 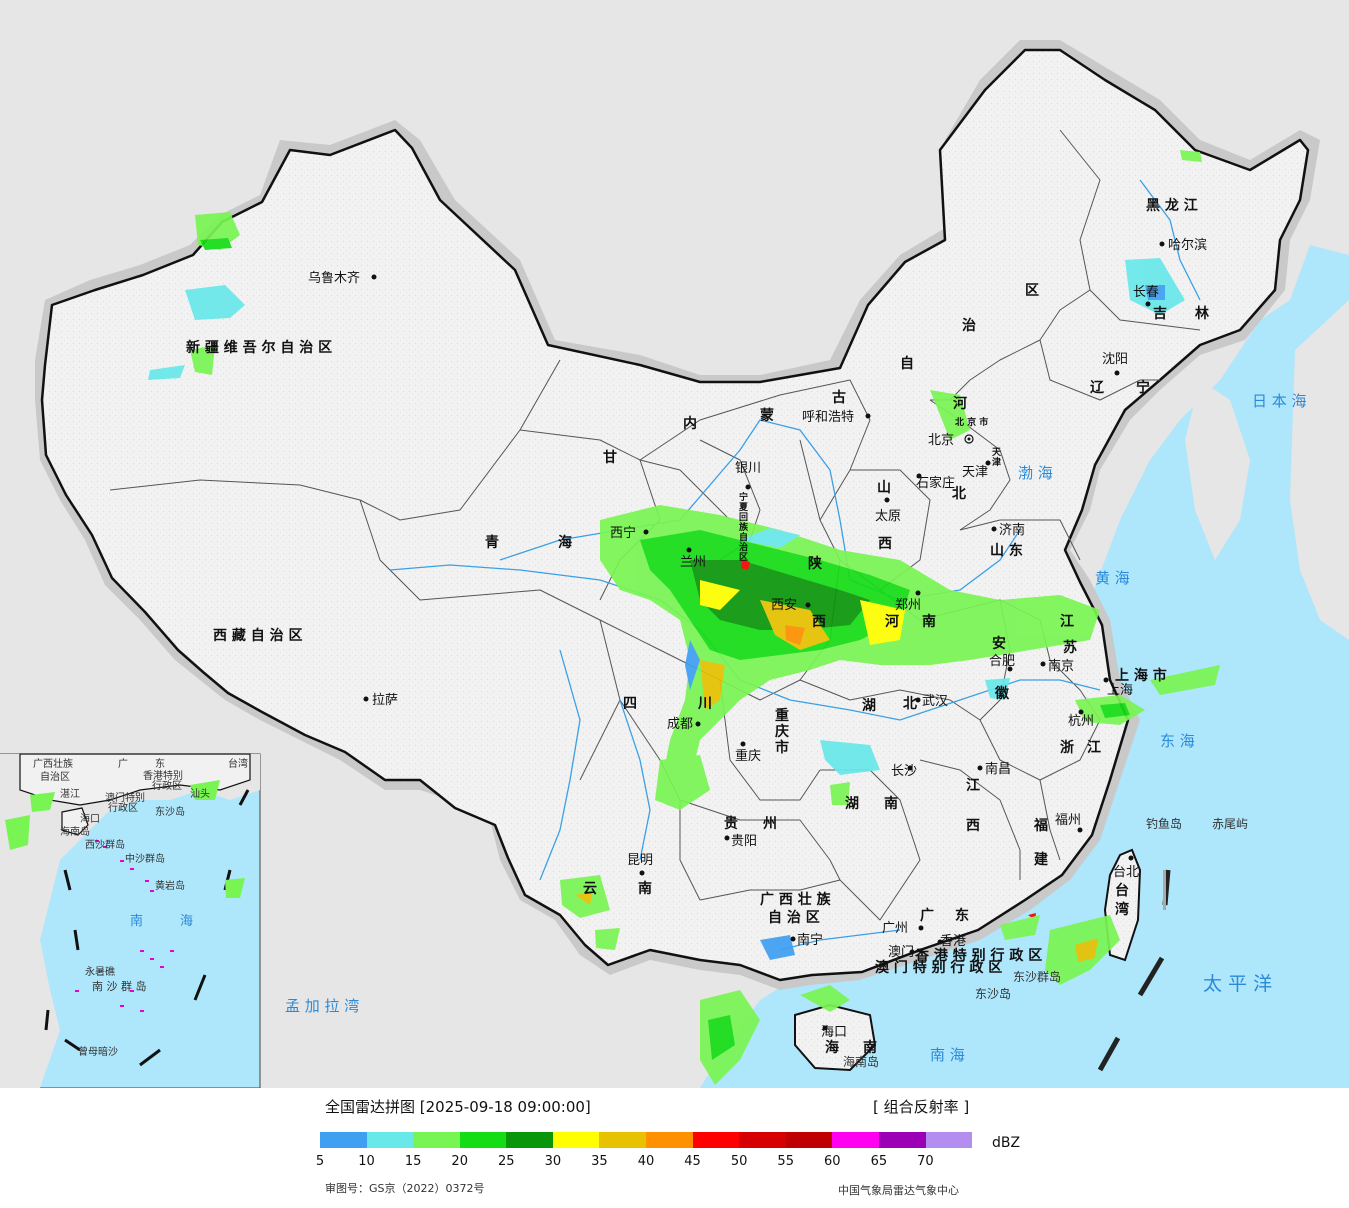 What do you see at coordinates (997, 452) in the screenshot?
I see `label-tianjin-1: 天` at bounding box center [997, 452].